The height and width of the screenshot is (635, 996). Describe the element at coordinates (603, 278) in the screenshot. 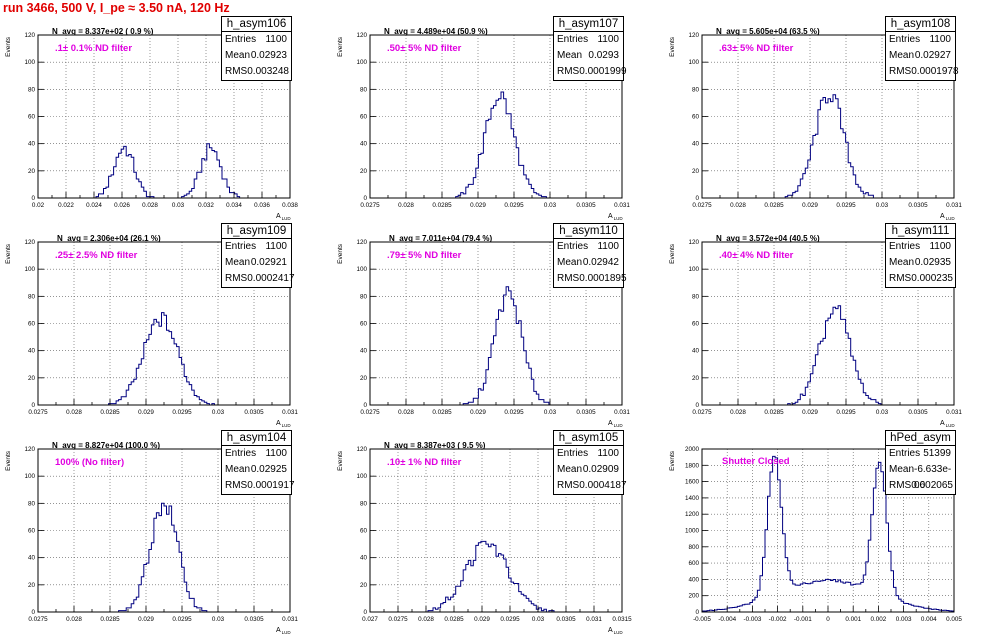

I see `stat-value: 0.0001895` at that location.